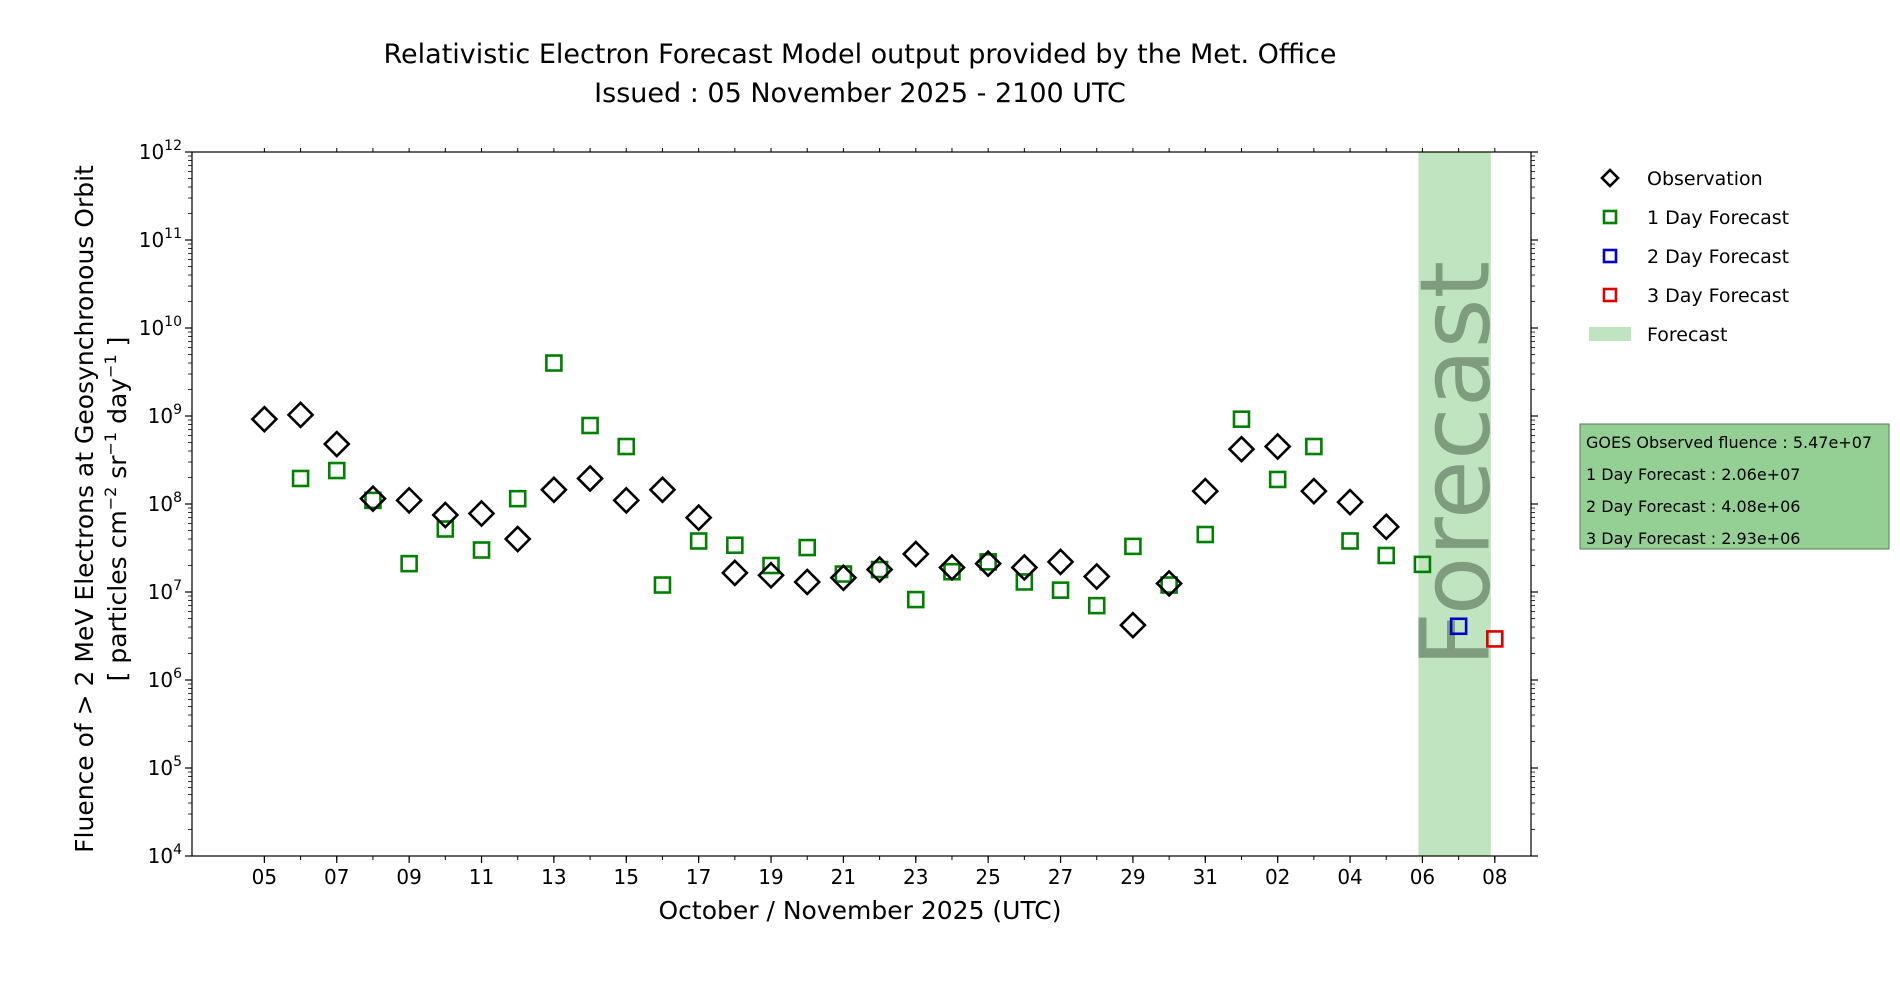 This screenshot has height=1000, width=1900. What do you see at coordinates (1695, 218) in the screenshot?
I see `legend-item: 1 Day Forecast` at bounding box center [1695, 218].